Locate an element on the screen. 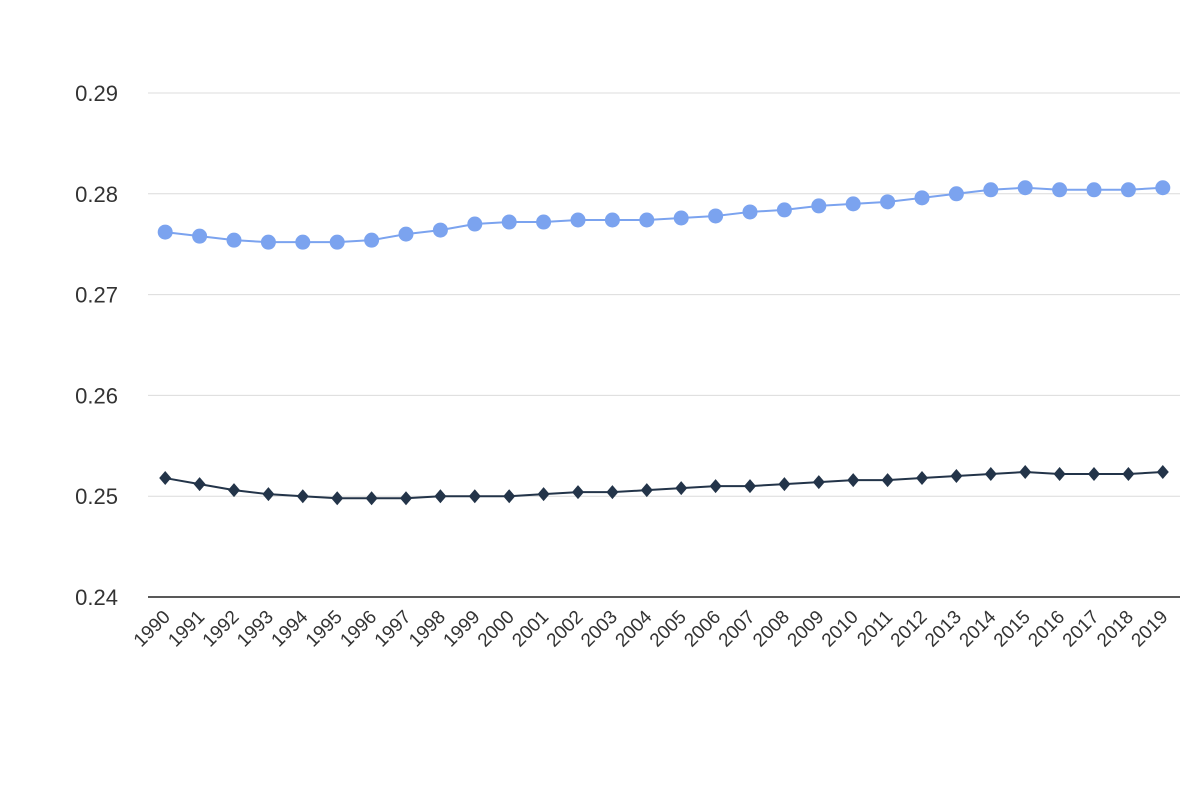 The image size is (1200, 800). y-tick-label: 0.27 is located at coordinates (96, 295).